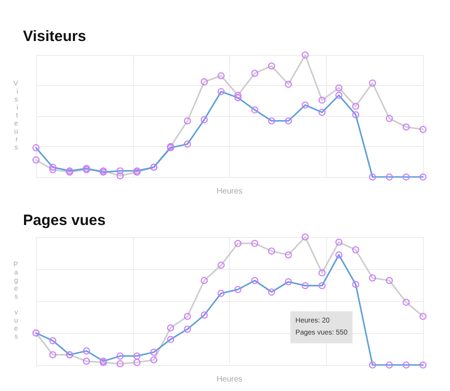 Image resolution: width=450 pixels, height=391 pixels. Describe the element at coordinates (64, 220) in the screenshot. I see `chart-title: Pages vues` at that location.